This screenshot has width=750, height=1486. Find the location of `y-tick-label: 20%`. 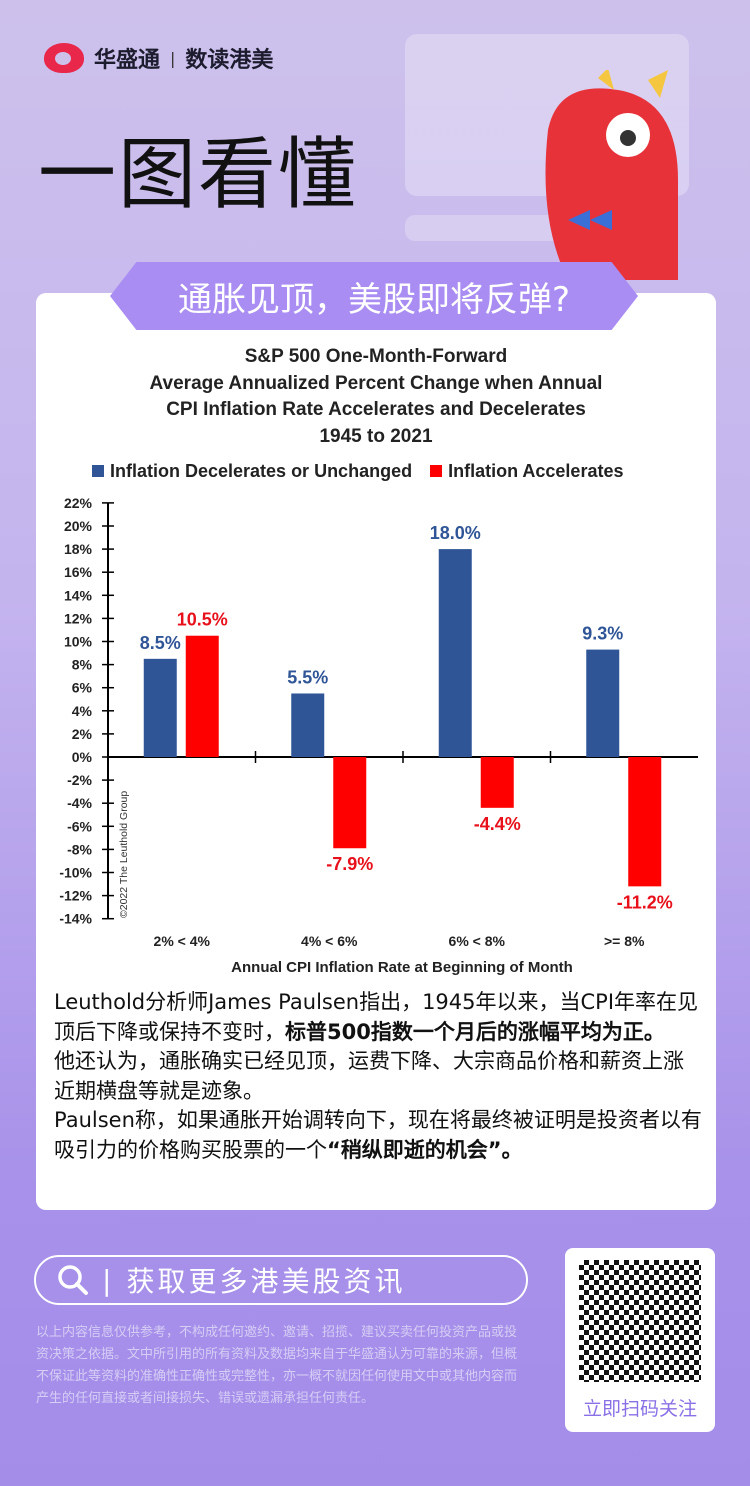

y-tick-label: 20% is located at coordinates (78, 526).